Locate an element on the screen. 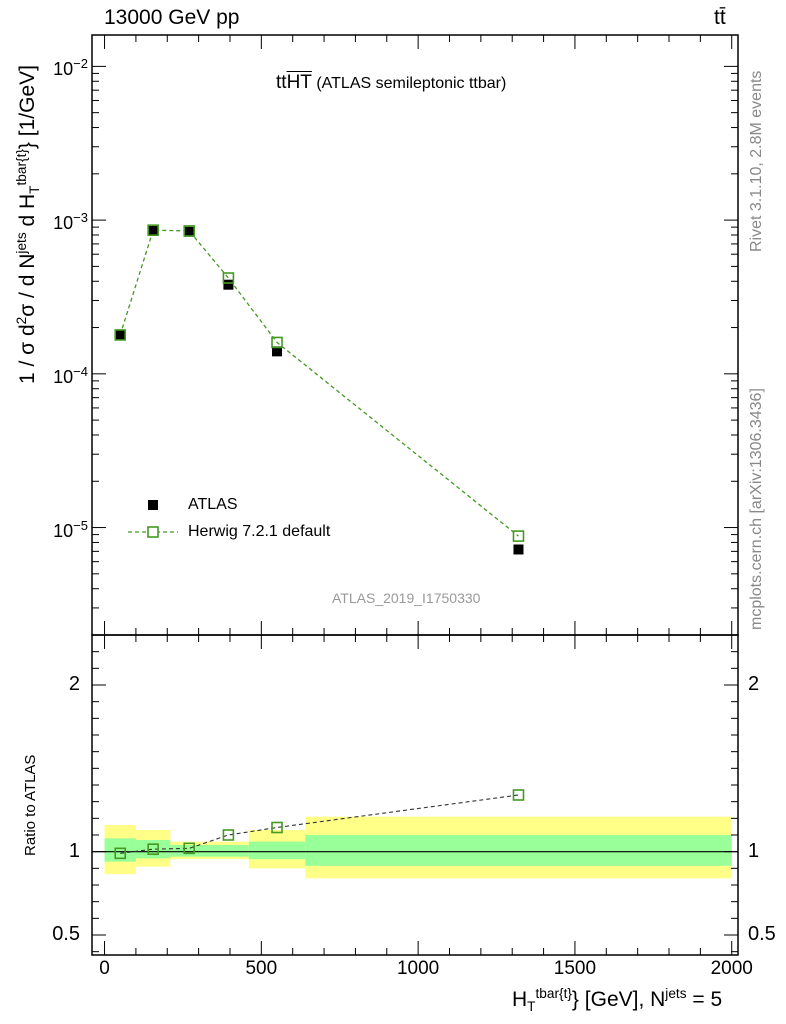 The height and width of the screenshot is (1024, 786). plot-title: ttHT (ATLAS semileptonic ttbar) is located at coordinates (391, 83).